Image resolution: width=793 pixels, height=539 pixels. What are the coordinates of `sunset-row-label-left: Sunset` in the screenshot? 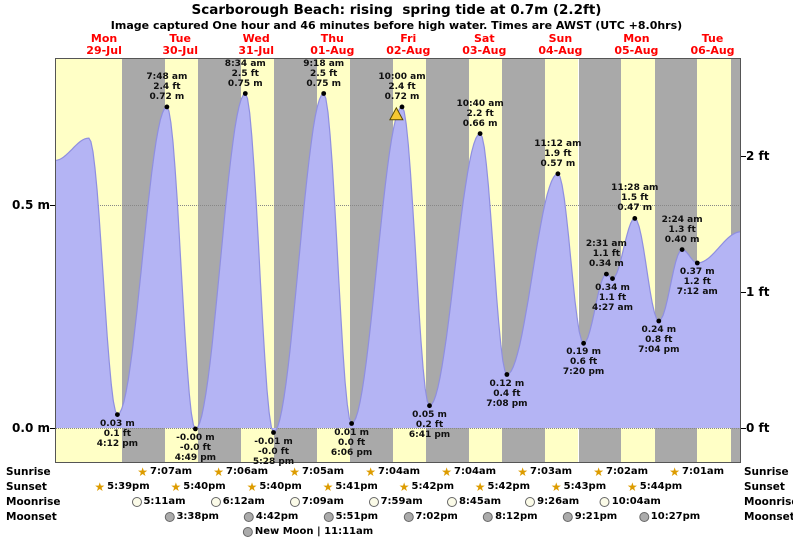 It's located at (26, 487).